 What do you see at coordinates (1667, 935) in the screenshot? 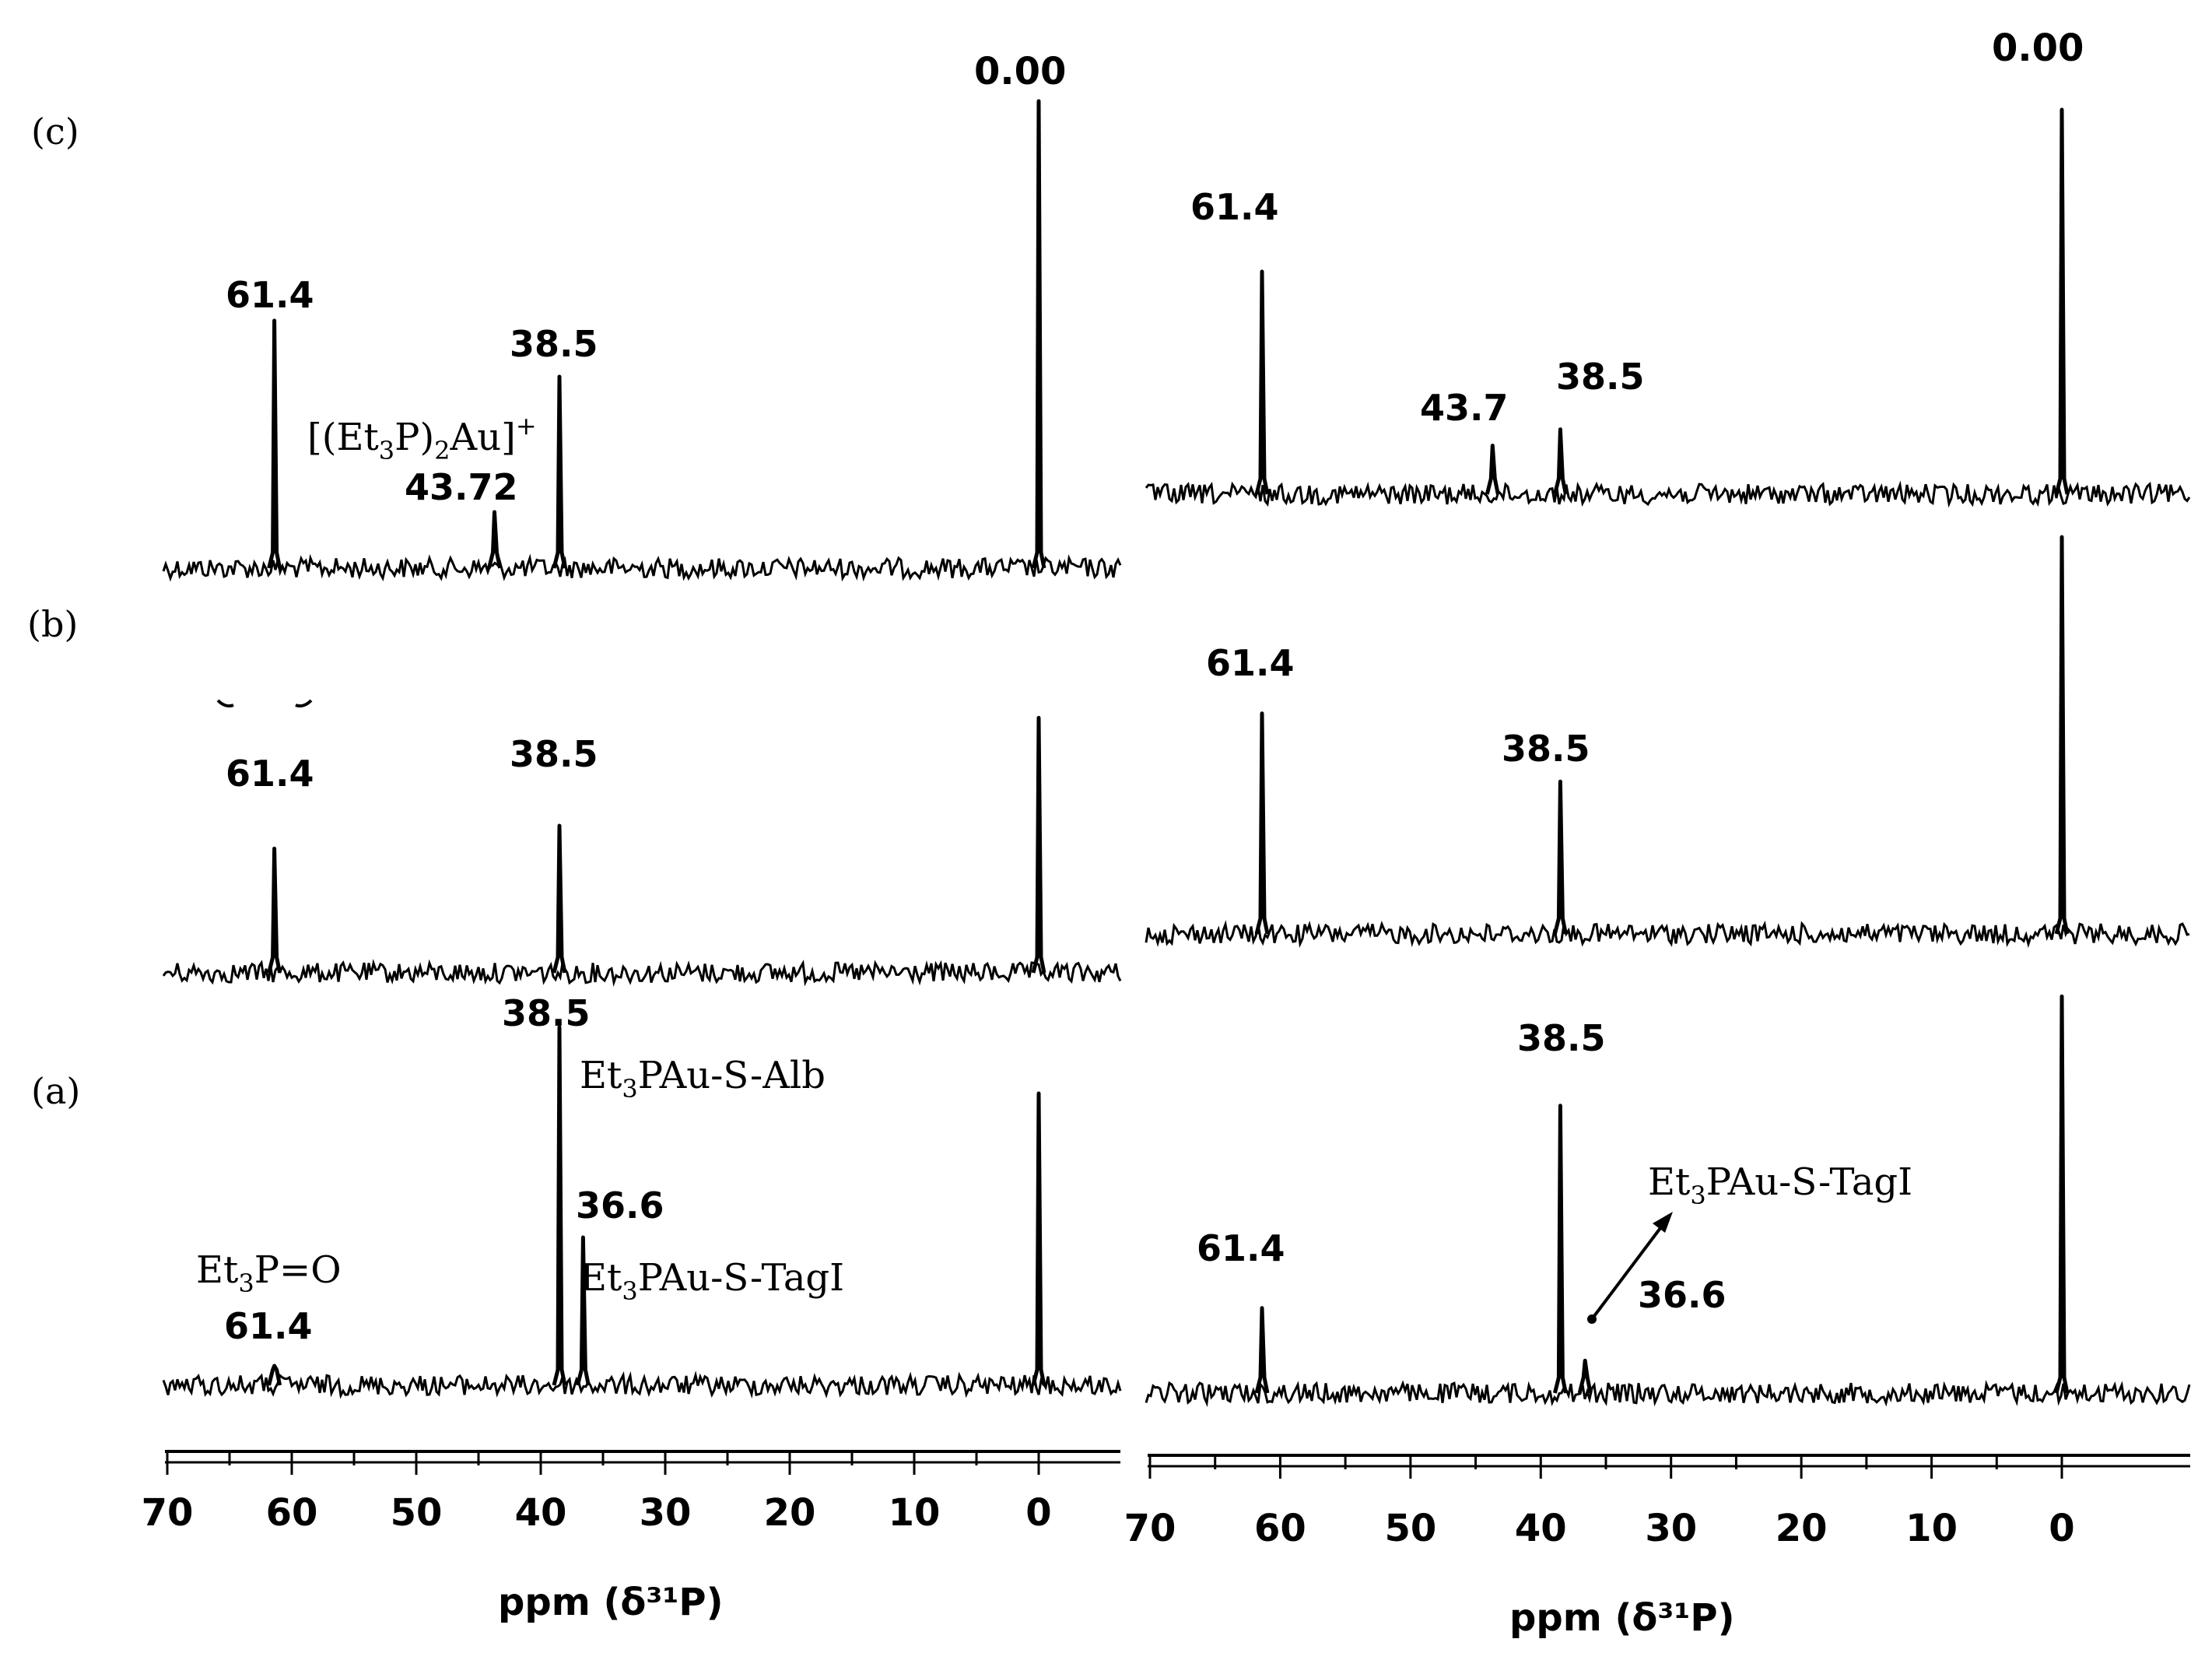
I see `spectrum-1-b-baseline` at bounding box center [1667, 935].